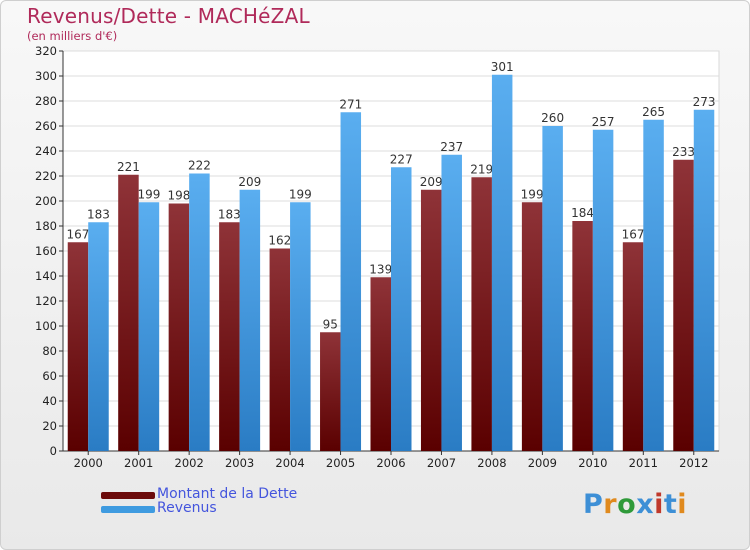 This screenshot has height=550, width=750. What do you see at coordinates (670, 504) in the screenshot?
I see `logo-letter: t` at bounding box center [670, 504].